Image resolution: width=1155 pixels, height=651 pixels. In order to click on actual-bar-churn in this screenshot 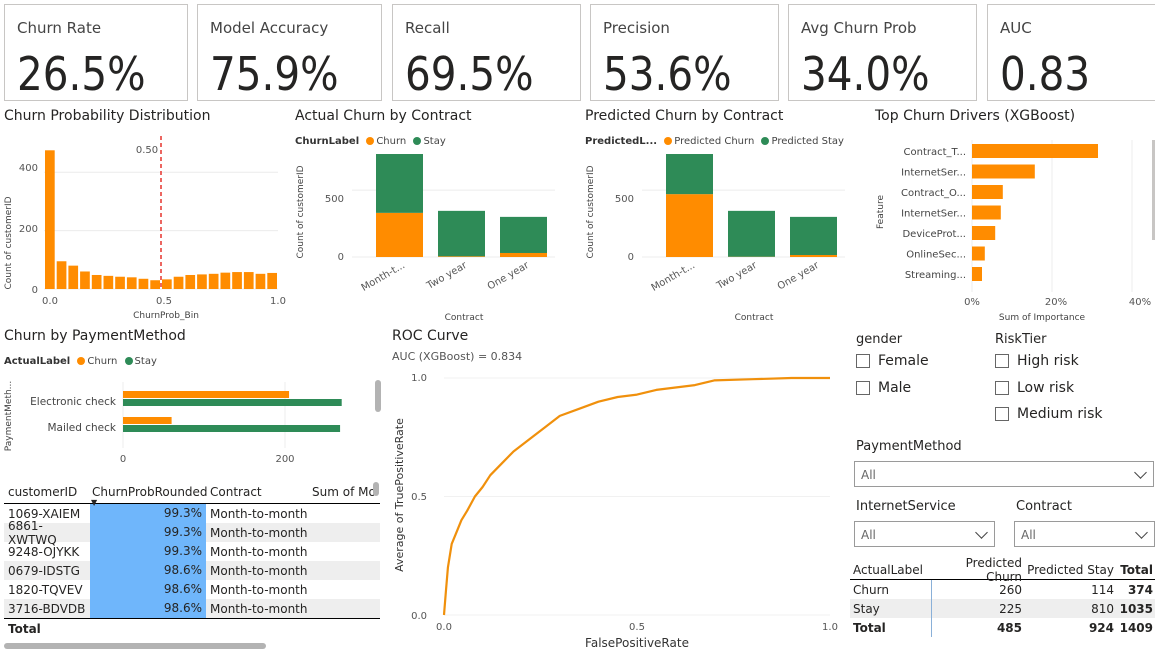, I will do `click(399, 234)`.